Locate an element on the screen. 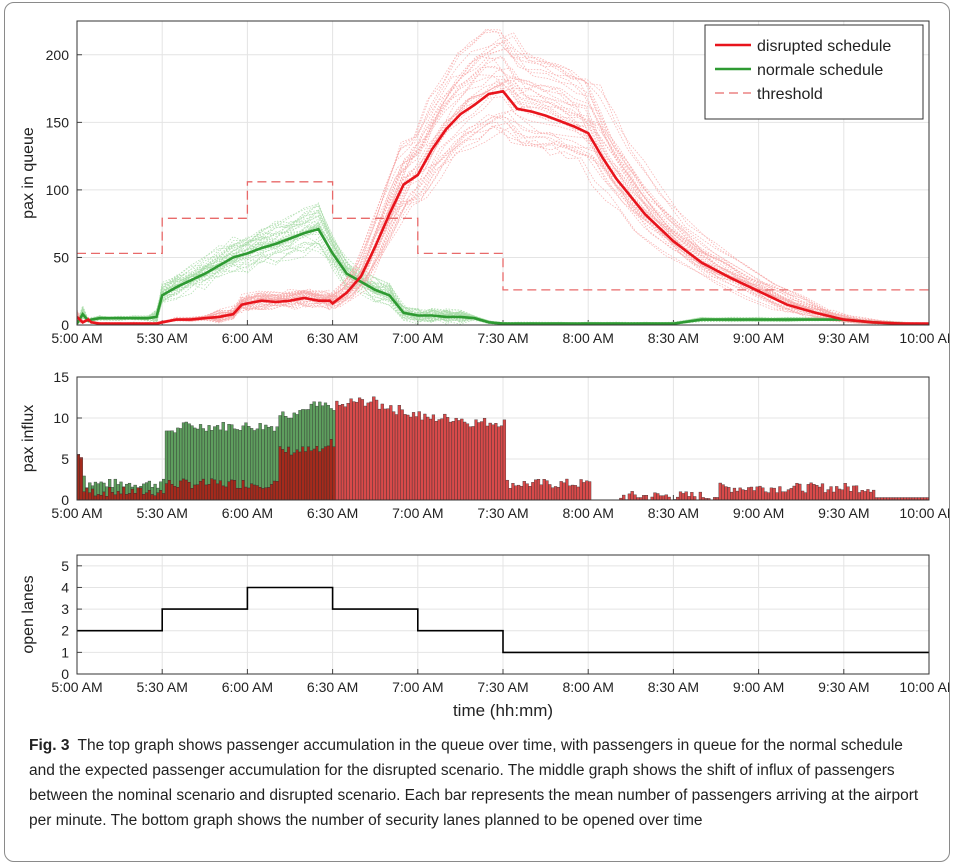  influx-bars is located at coordinates (503, 448).